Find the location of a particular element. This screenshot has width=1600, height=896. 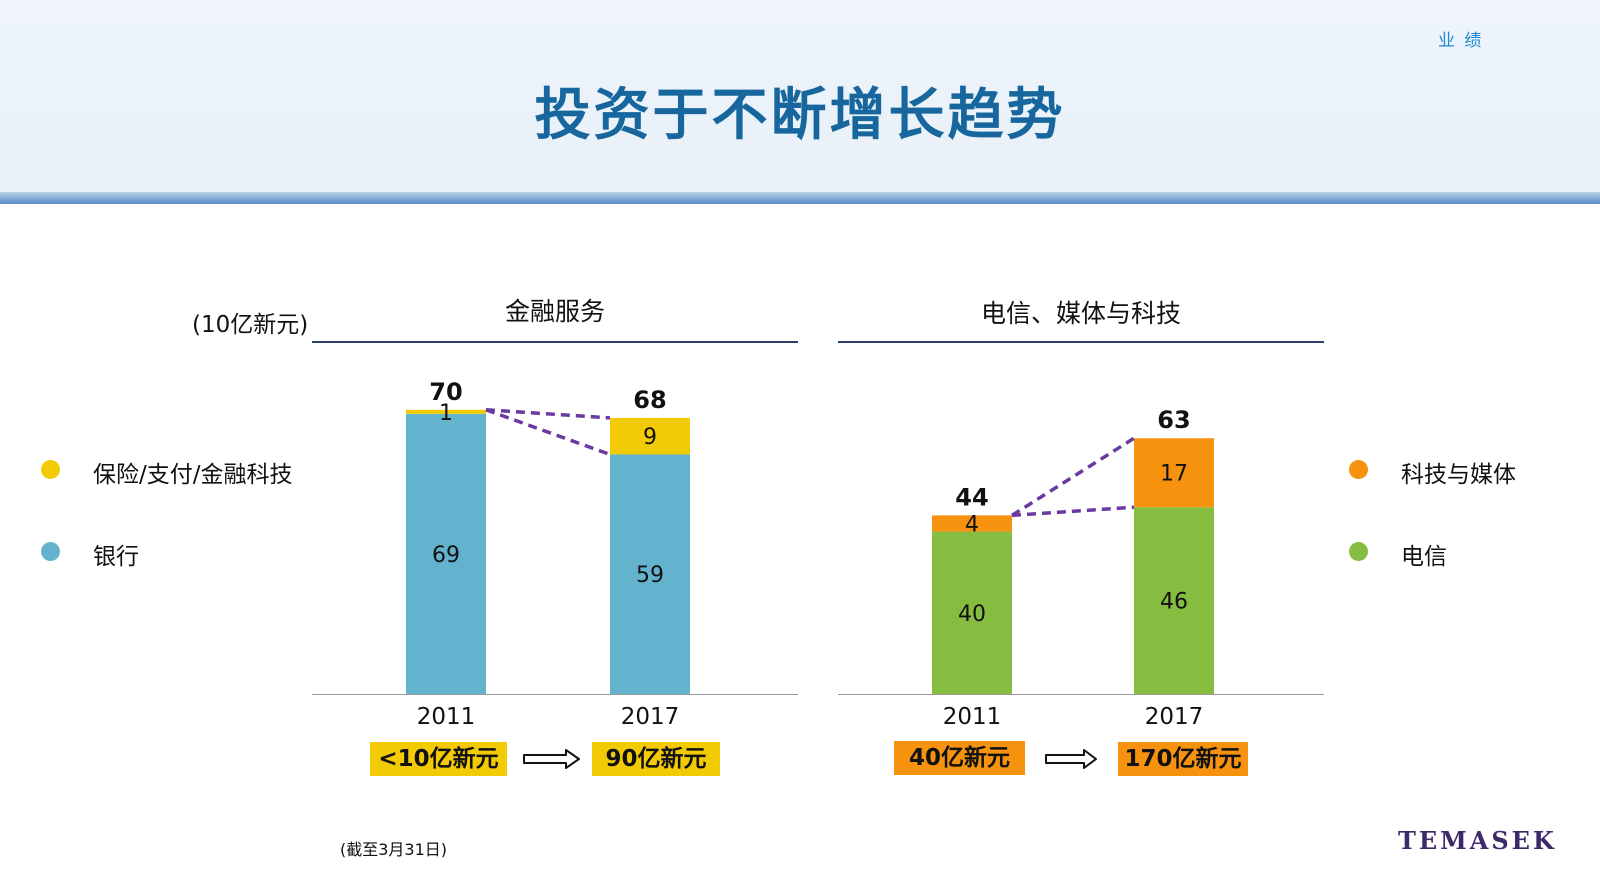

chart-title-financial: 金融服务 is located at coordinates (554, 311).